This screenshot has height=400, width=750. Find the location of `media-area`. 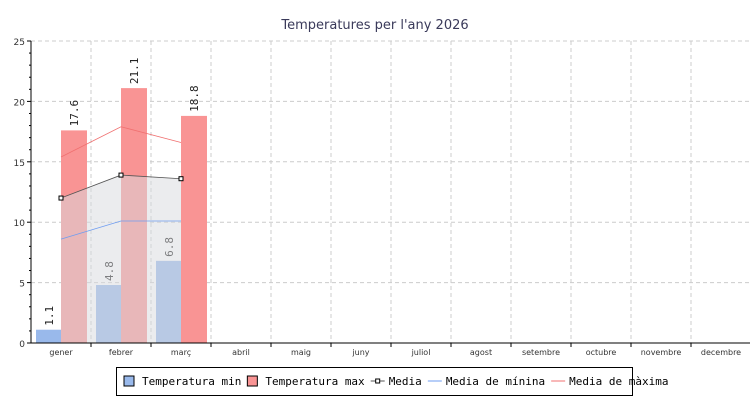

media-area is located at coordinates (121, 259).